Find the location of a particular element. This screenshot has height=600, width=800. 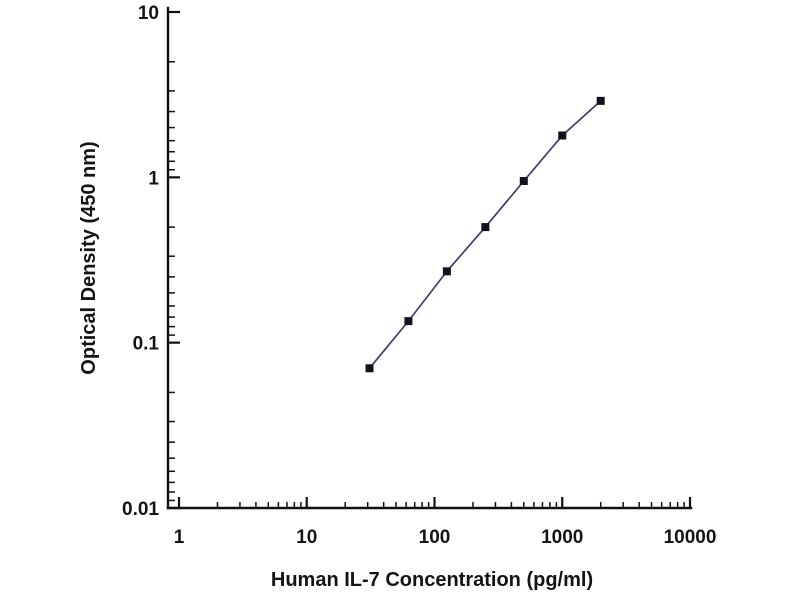

series-line is located at coordinates (485, 235).